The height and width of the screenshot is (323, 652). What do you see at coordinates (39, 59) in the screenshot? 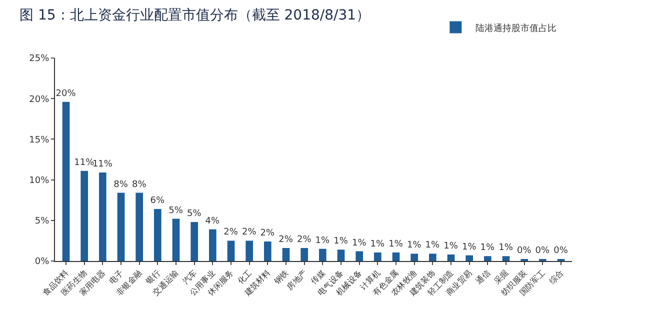
I see `y-tick-label: 25%` at bounding box center [39, 59].